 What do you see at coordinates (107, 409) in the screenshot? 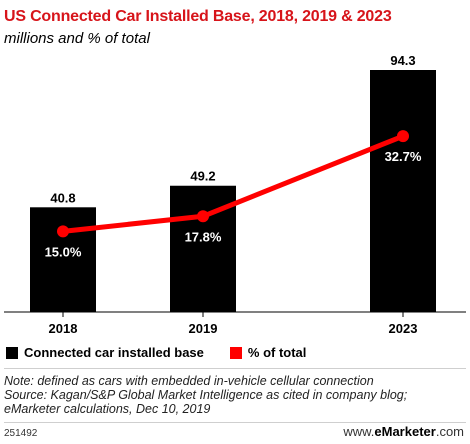
I see `source-line: eMarketer calculations, Dec 10, 2019` at bounding box center [107, 409].